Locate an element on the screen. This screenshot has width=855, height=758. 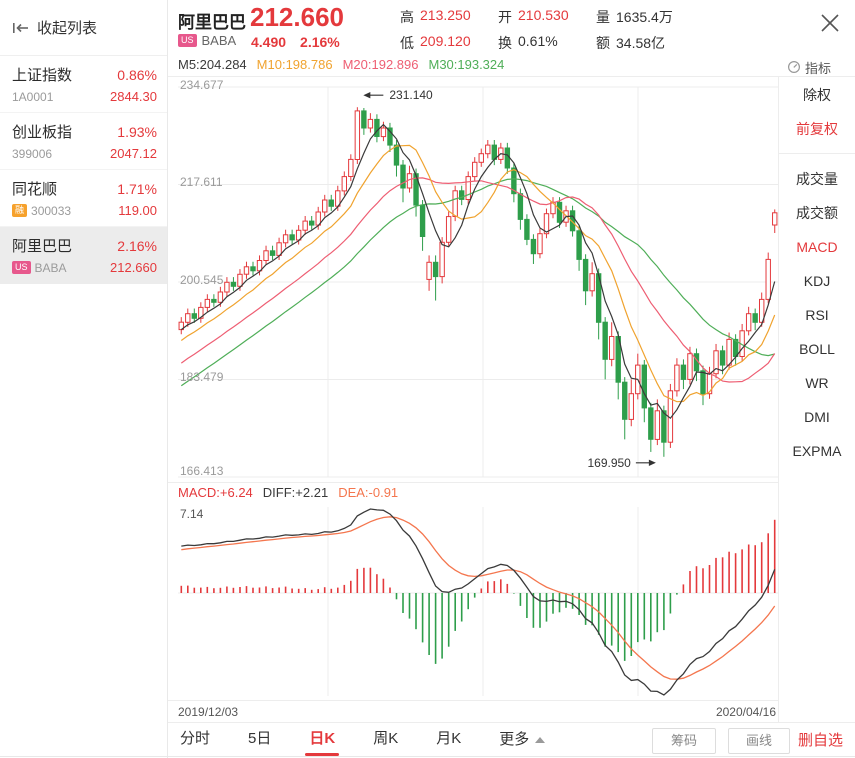
panel-divider is located at coordinates (817, 153).